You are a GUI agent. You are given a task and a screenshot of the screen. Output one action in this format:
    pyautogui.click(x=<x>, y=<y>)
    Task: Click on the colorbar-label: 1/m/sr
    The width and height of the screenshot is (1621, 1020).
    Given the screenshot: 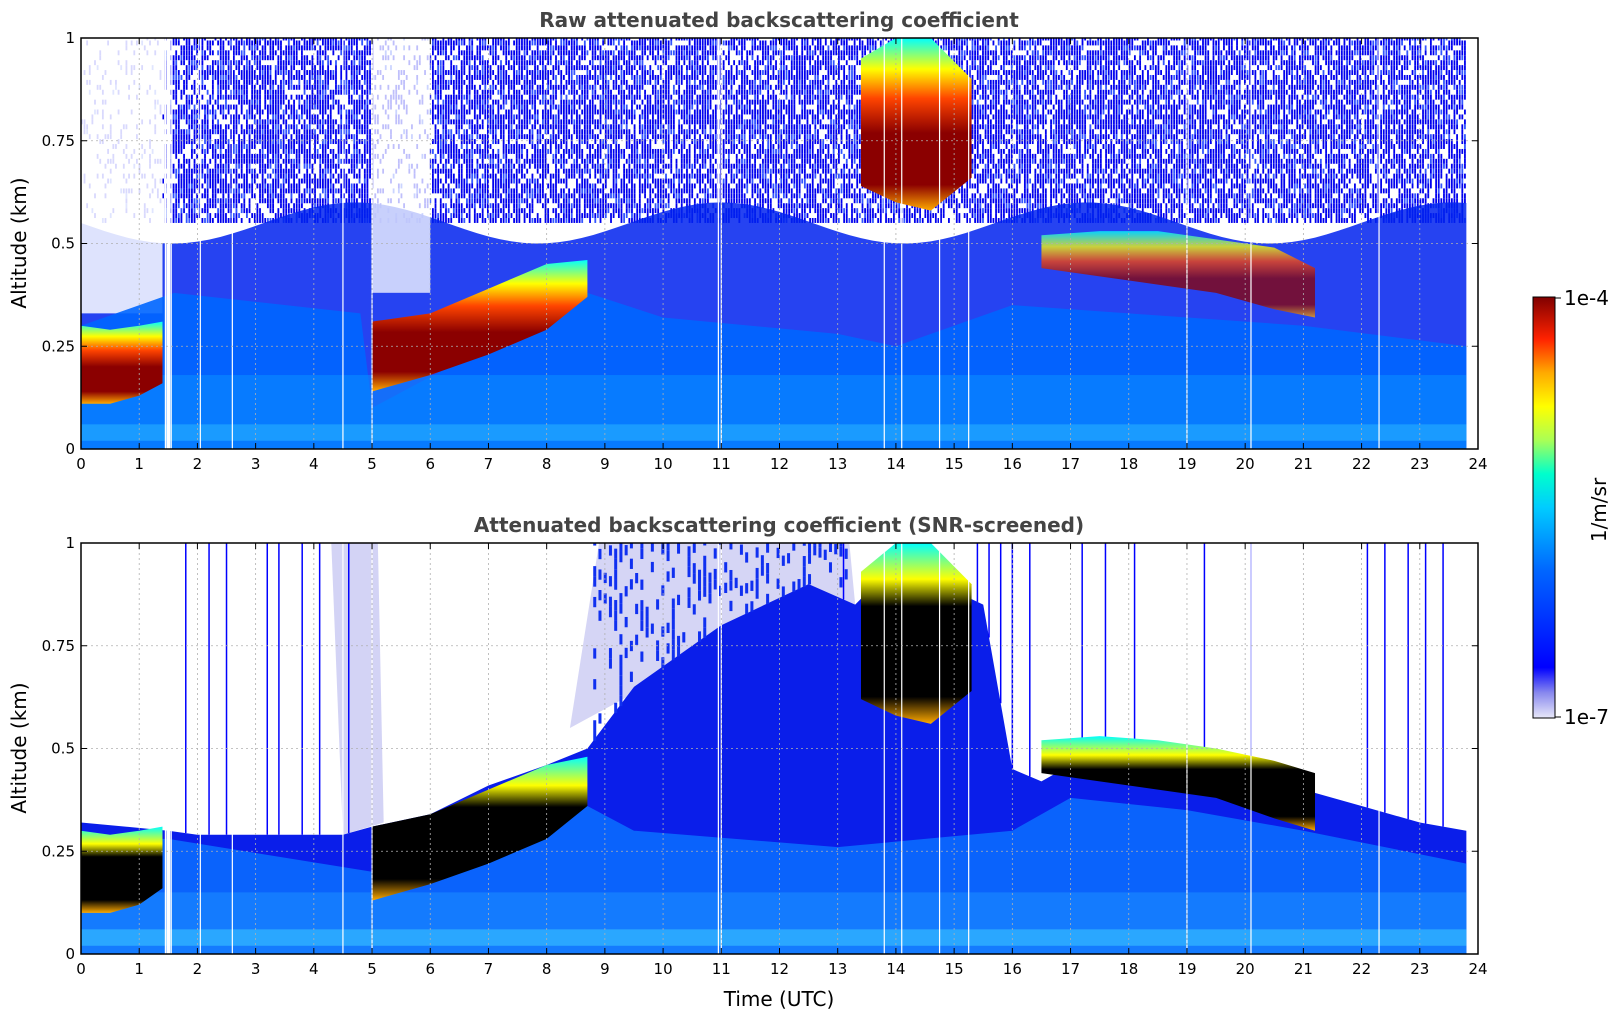 What is the action you would take?
    pyautogui.click(x=1599, y=509)
    